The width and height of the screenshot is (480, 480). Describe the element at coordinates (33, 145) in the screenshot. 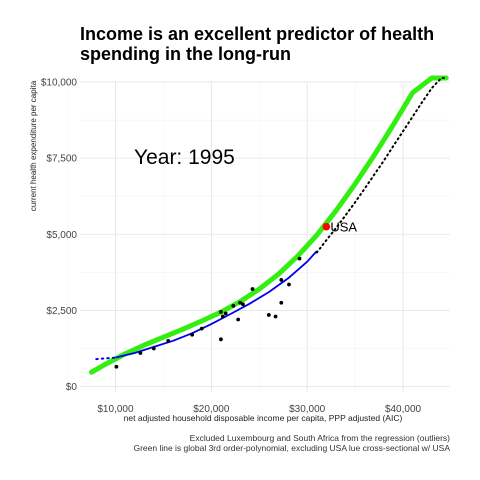

I see `y-axis-label: current health expenditure per capita` at that location.